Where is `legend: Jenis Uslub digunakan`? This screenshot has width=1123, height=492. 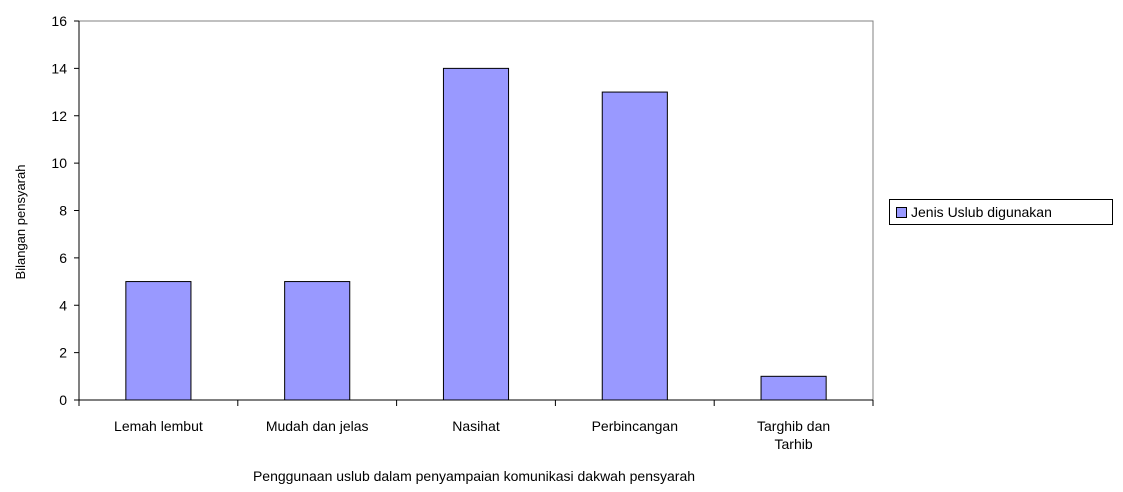
legend: Jenis Uslub digunakan is located at coordinates (1001, 212).